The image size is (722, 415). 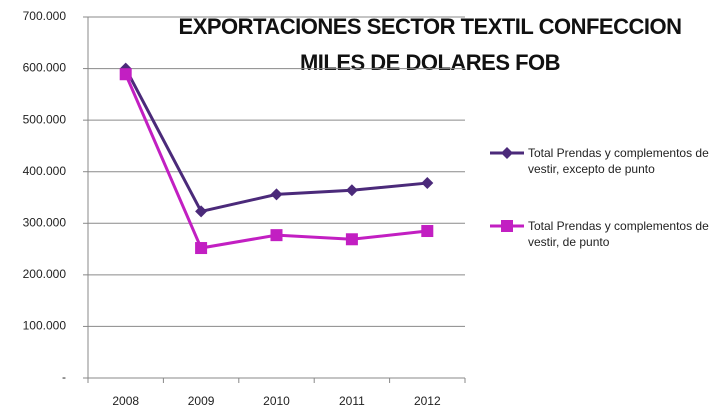 What do you see at coordinates (201, 401) in the screenshot?
I see `x-tick-label: 2009` at bounding box center [201, 401].